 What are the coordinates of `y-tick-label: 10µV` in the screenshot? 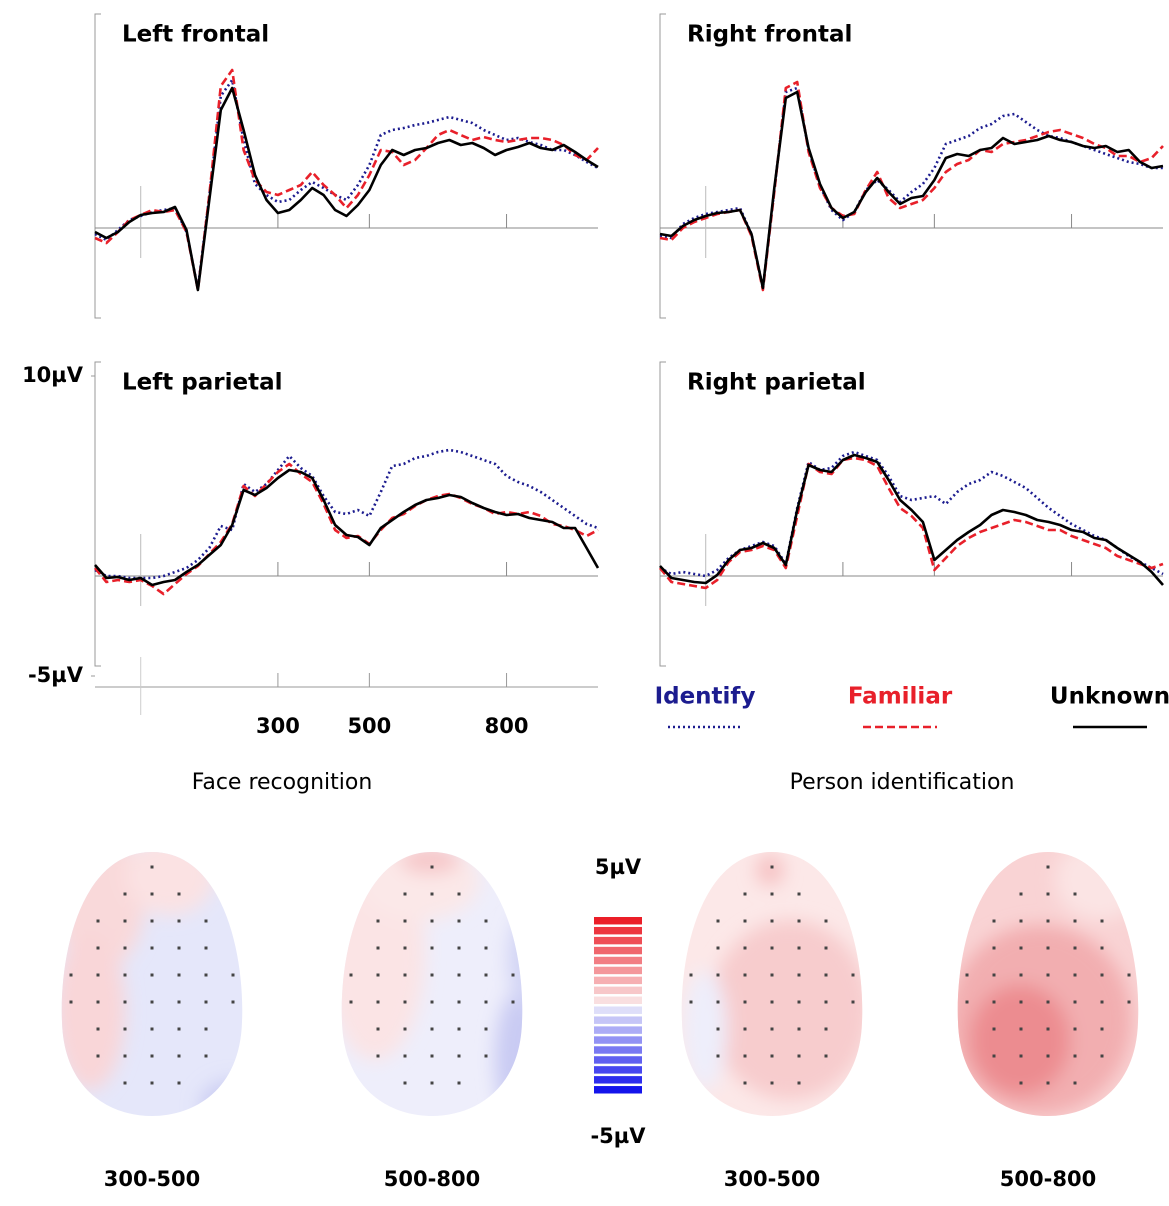 It's located at (53, 375).